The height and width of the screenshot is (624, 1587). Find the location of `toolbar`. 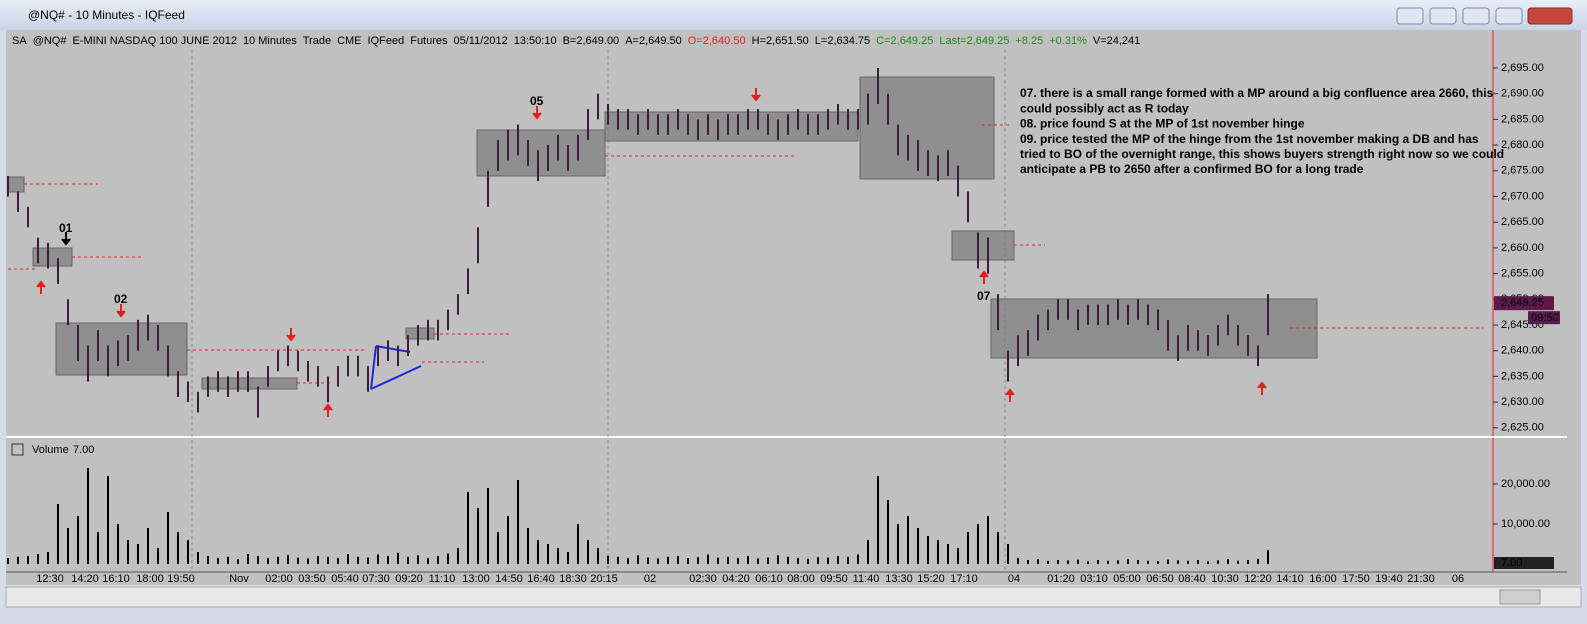

toolbar is located at coordinates (793, 40).